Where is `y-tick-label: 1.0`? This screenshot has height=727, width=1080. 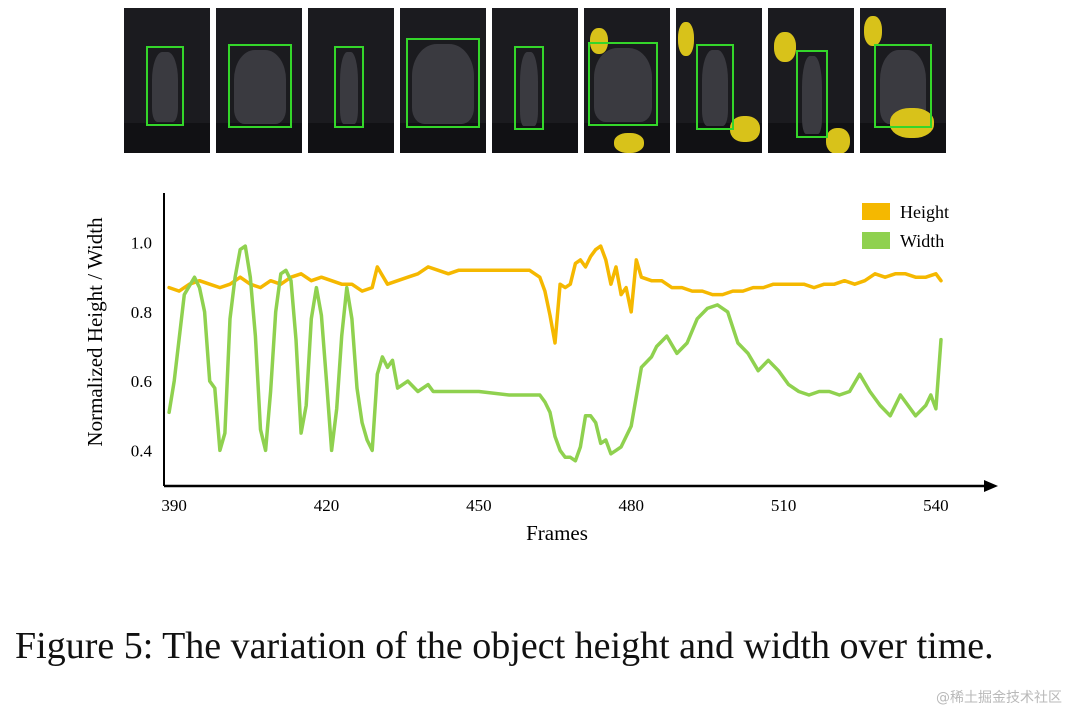
y-tick-label: 1.0 is located at coordinates (141, 243).